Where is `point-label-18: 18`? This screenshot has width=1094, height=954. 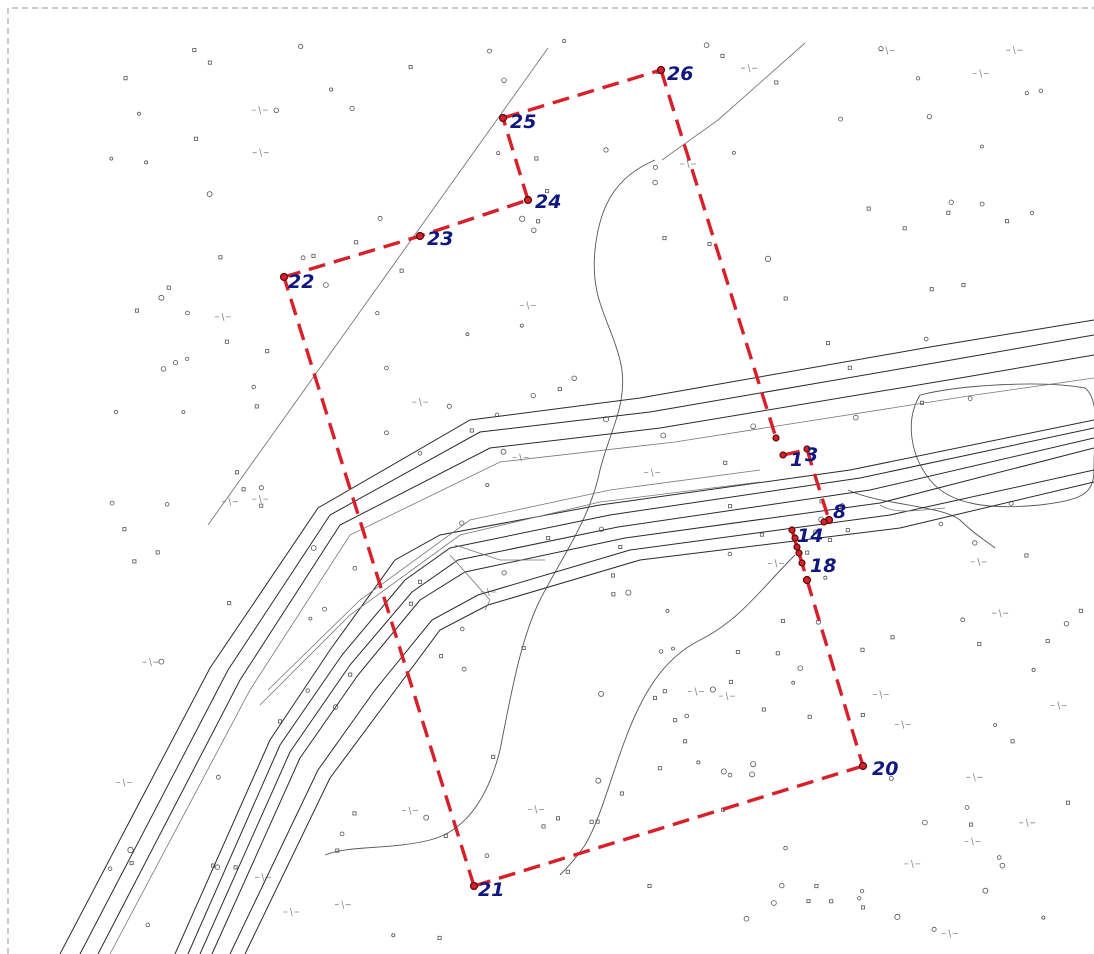
point-label-18: 18 is located at coordinates (823, 566).